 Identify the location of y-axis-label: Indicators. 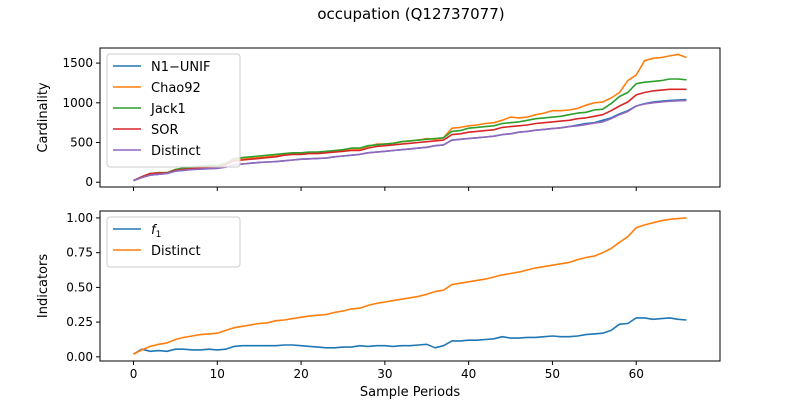
(43, 286).